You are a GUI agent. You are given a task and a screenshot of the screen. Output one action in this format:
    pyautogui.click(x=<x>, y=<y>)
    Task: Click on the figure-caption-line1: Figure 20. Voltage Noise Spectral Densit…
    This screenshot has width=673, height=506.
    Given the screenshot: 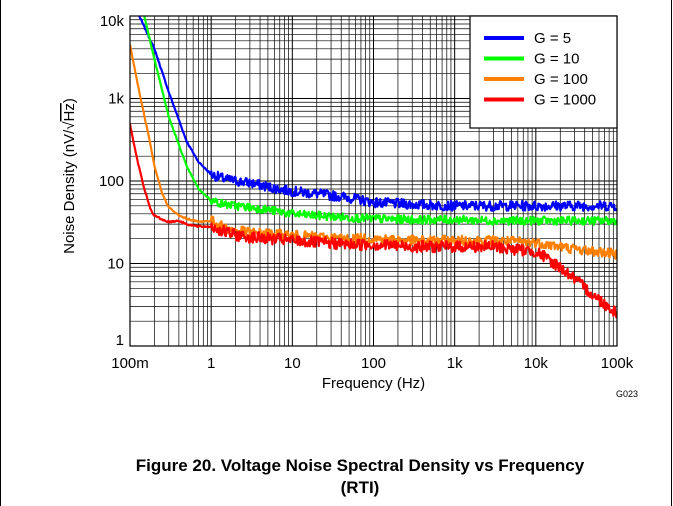 What is the action you would take?
    pyautogui.click(x=360, y=465)
    